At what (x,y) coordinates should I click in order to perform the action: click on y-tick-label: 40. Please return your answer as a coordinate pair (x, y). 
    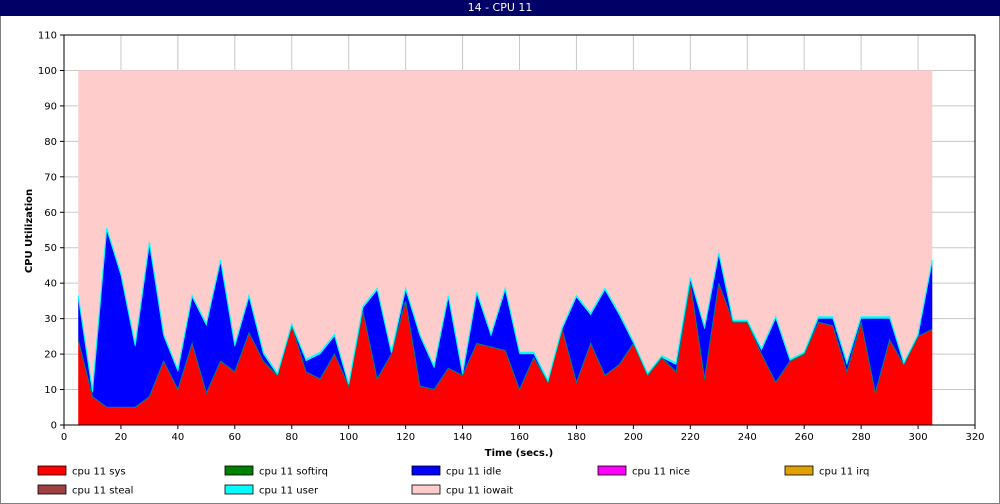
    Looking at the image, I should click on (50, 284).